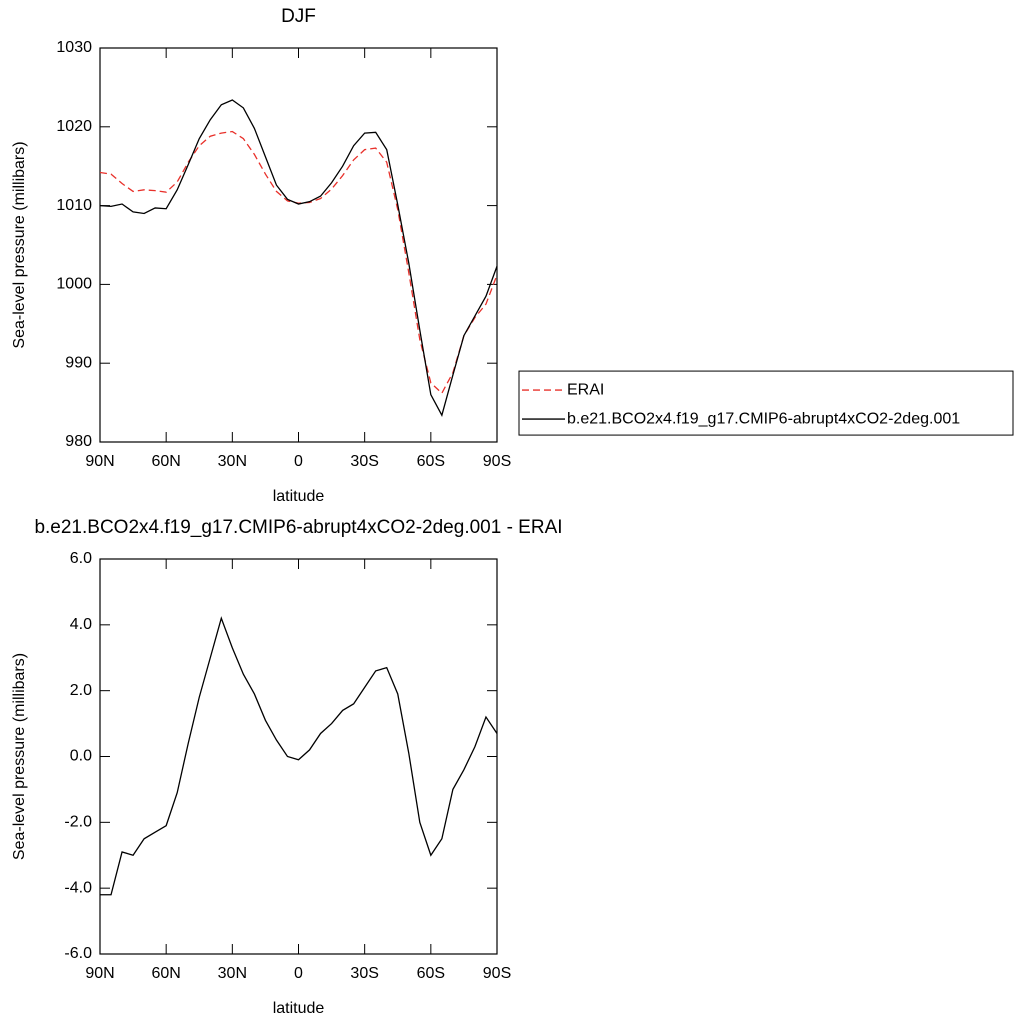 This screenshot has height=1024, width=1024. I want to click on legend-box, so click(766, 403).